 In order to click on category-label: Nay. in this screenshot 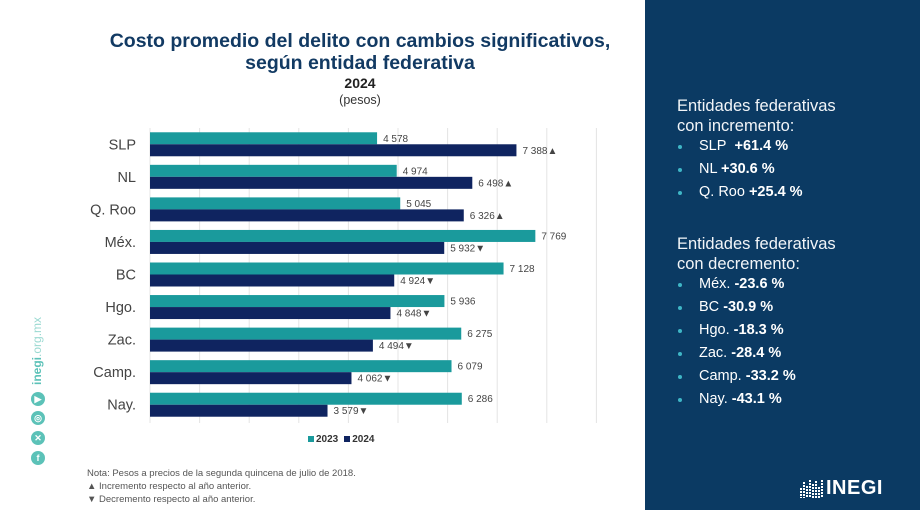, I will do `click(121, 406)`.